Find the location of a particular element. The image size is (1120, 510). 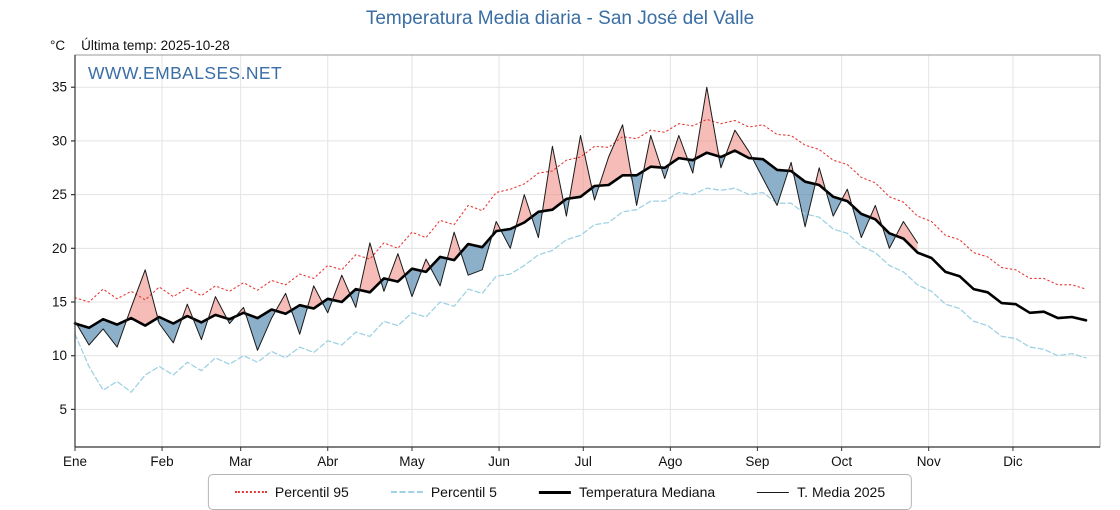

y-tick-label: 35 is located at coordinates (59, 87).